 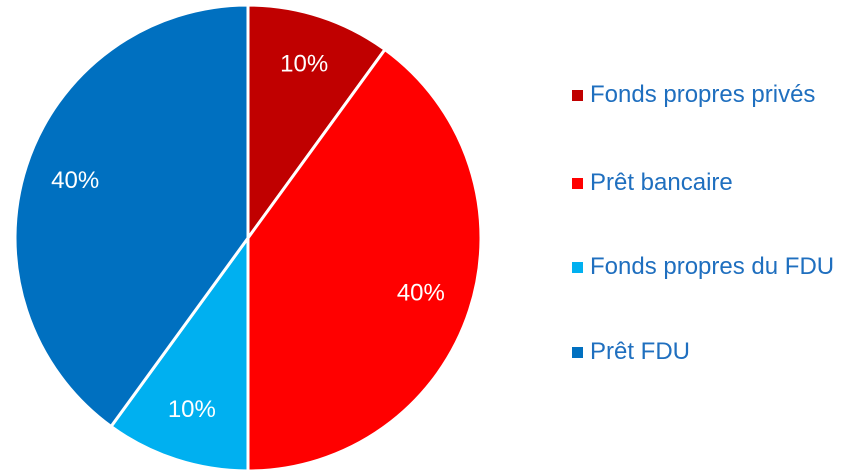 I want to click on legend-item: Fonds propres privés, so click(x=707, y=94).